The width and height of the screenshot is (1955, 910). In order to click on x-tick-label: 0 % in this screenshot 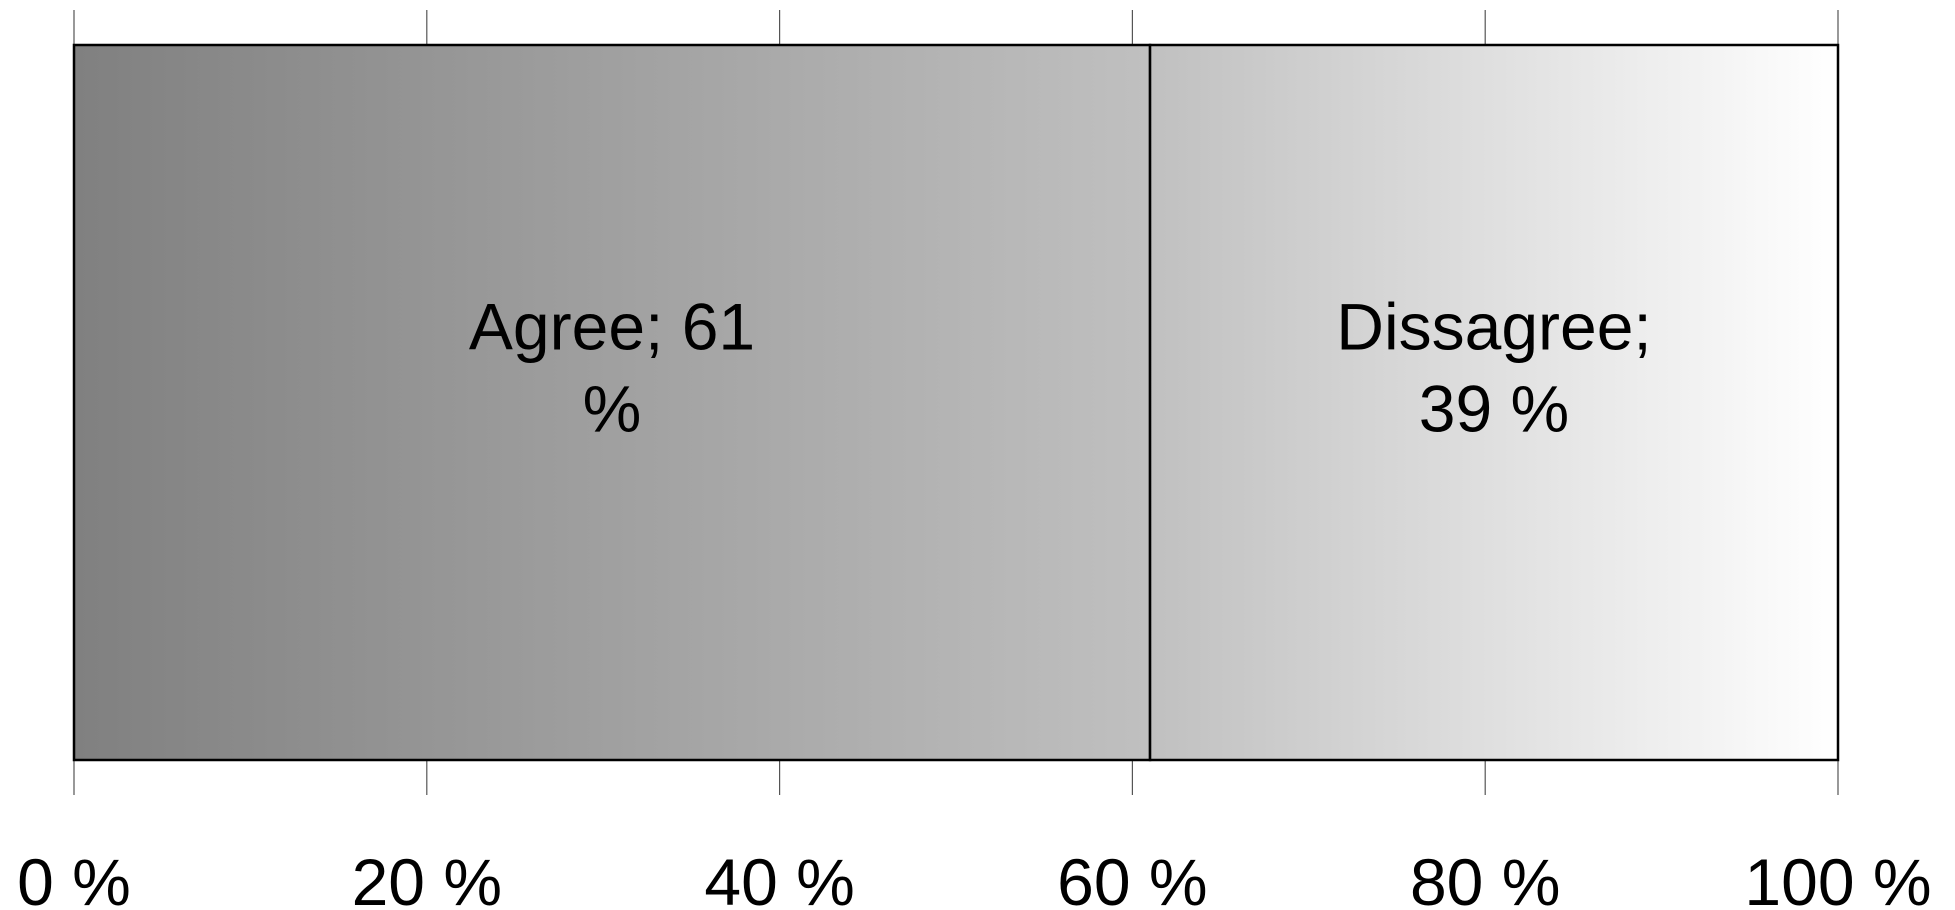, I will do `click(74, 877)`.